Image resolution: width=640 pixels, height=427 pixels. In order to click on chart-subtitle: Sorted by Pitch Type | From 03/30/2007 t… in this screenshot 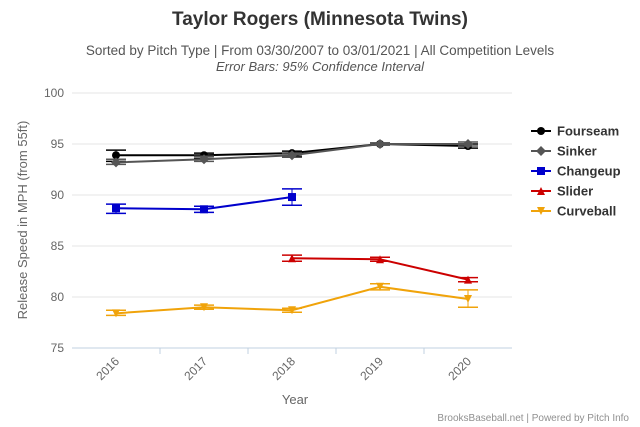, I will do `click(320, 50)`.